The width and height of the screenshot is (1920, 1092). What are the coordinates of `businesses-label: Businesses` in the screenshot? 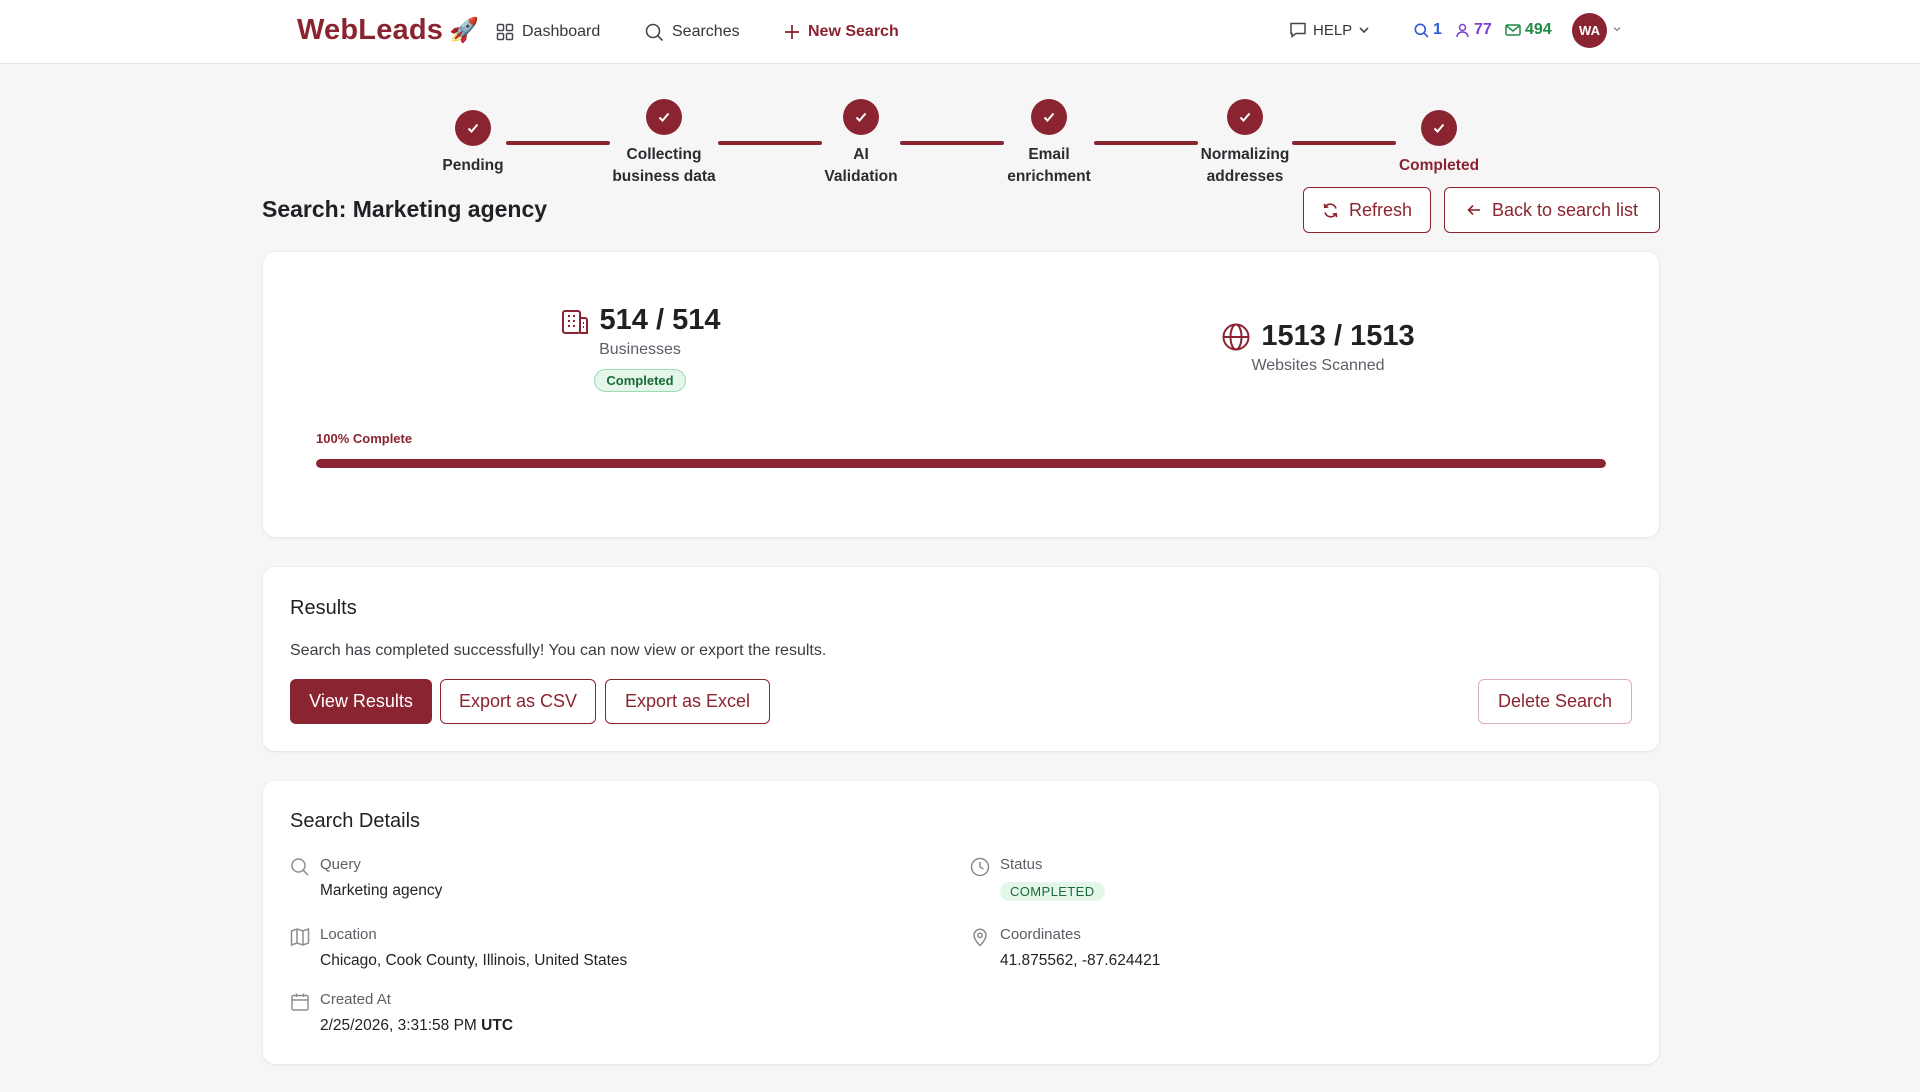 It's located at (640, 349).